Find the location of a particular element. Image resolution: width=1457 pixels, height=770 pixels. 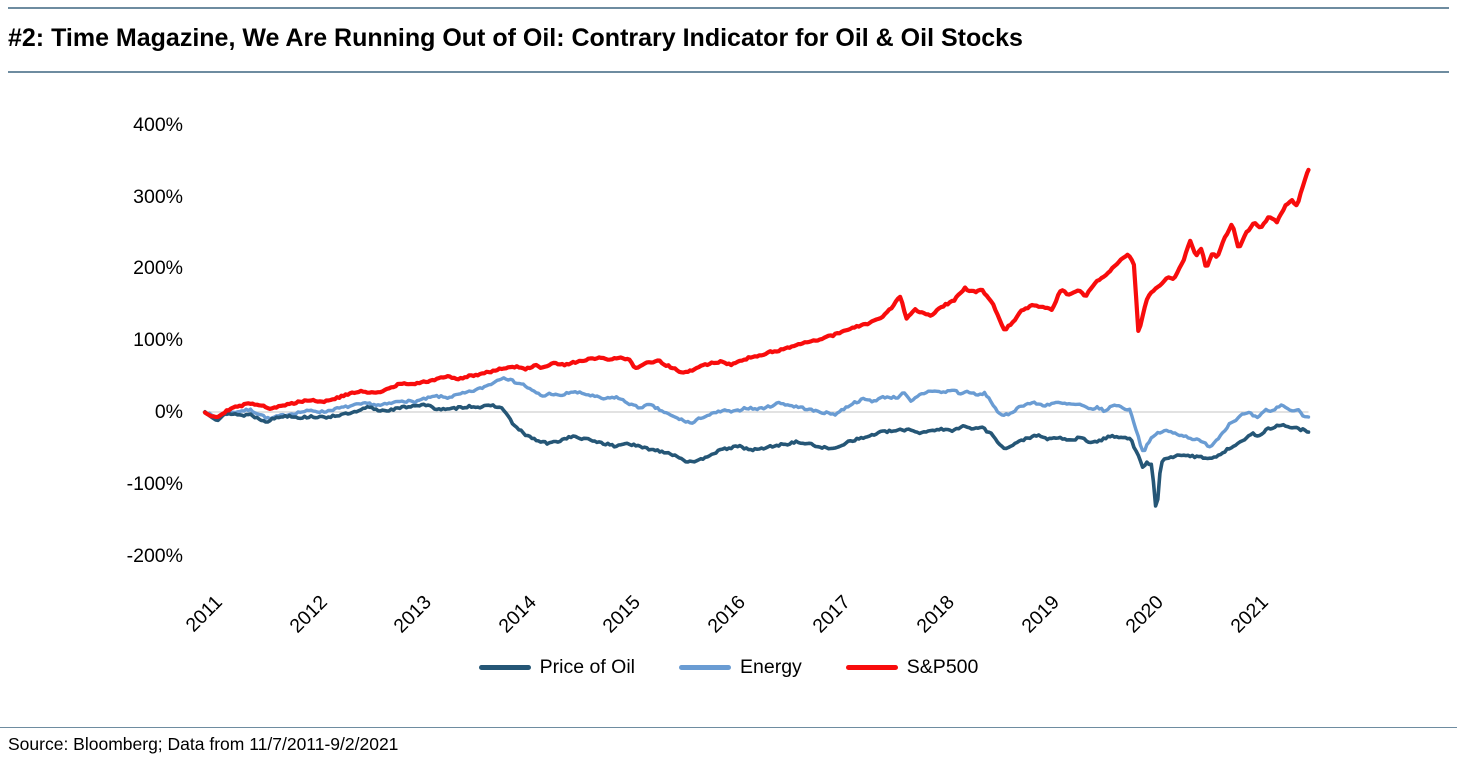

price-of-oil-line-swatch is located at coordinates (504, 667).